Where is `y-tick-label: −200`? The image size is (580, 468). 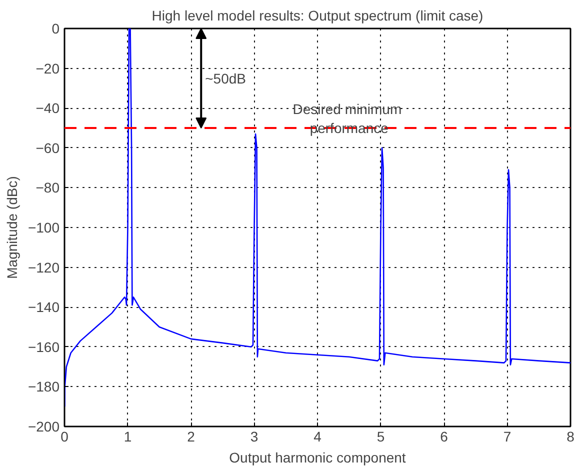
y-tick-label: −200 is located at coordinates (44, 426).